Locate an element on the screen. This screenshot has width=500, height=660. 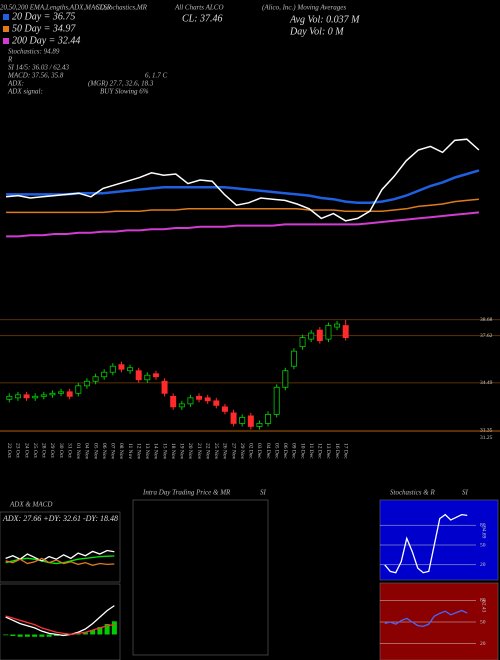
y-tick-label: 50 is located at coordinates (483, 545).